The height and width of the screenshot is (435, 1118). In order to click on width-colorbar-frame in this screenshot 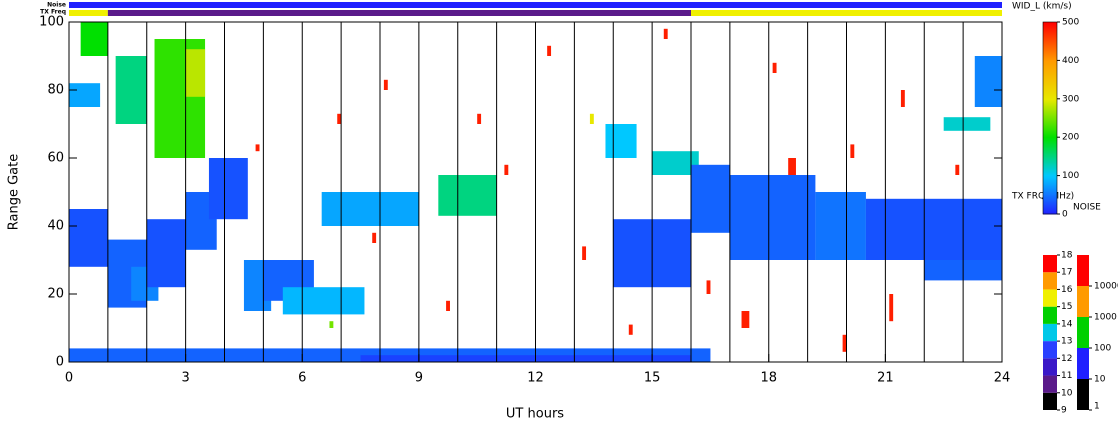, I will do `click(1050, 118)`.